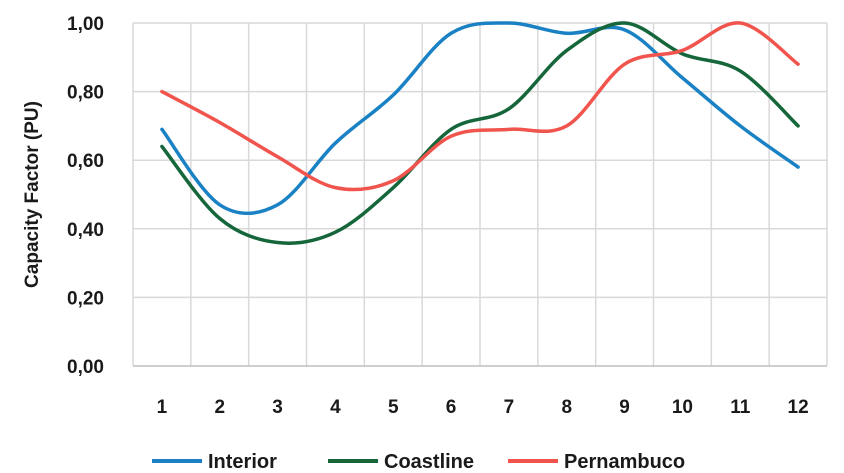  What do you see at coordinates (85, 196) in the screenshot?
I see `y-axis-ticks: 0,00 0,20 0,40 0,60 0,80 1,00` at bounding box center [85, 196].